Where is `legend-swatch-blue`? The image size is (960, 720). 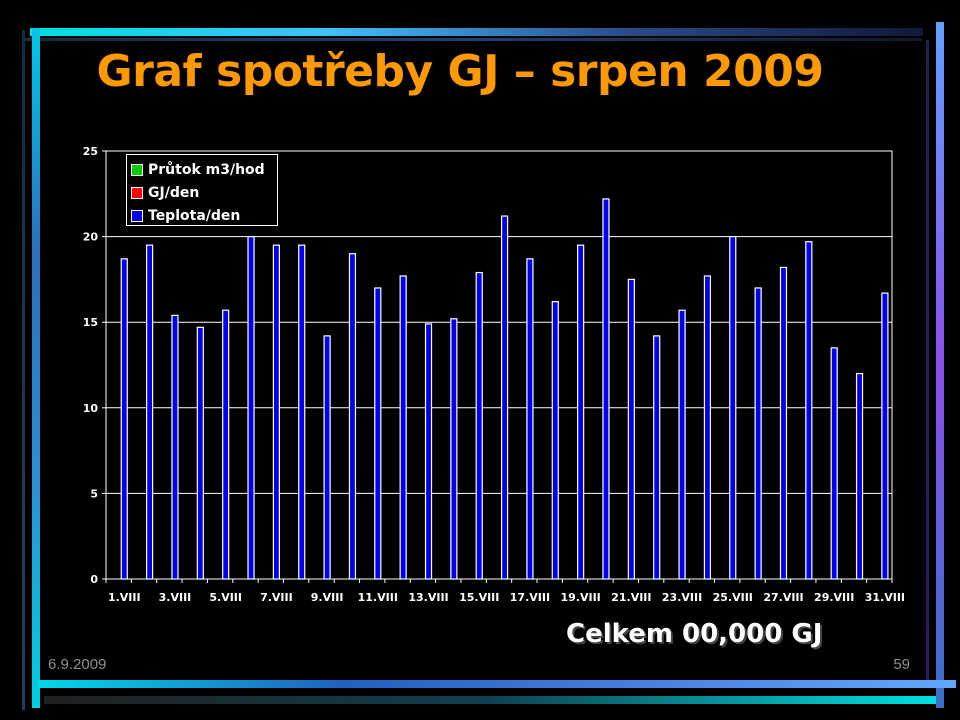 legend-swatch-blue is located at coordinates (137, 215).